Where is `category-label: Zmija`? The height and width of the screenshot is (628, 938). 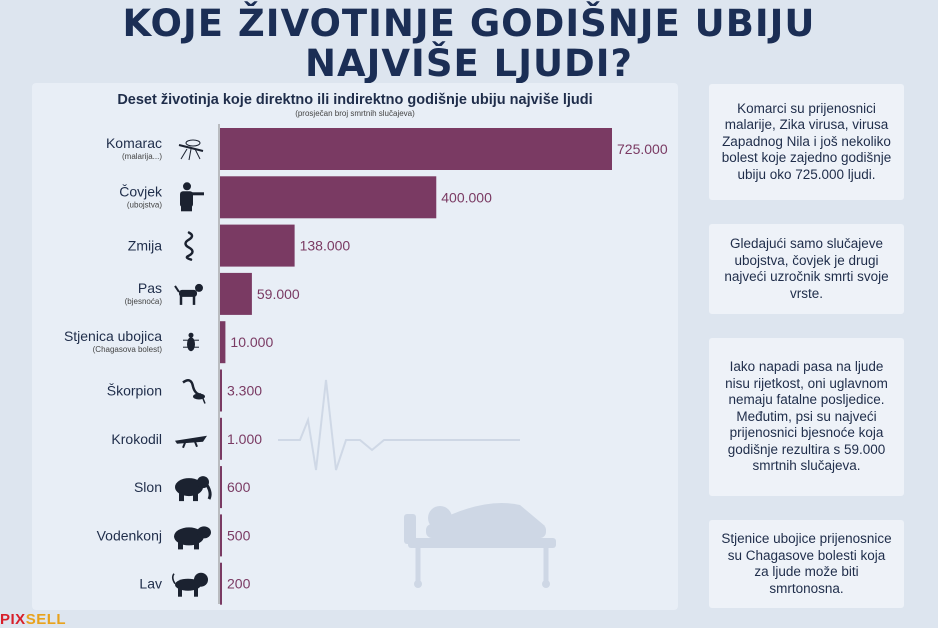 category-label: Zmija is located at coordinates (145, 246).